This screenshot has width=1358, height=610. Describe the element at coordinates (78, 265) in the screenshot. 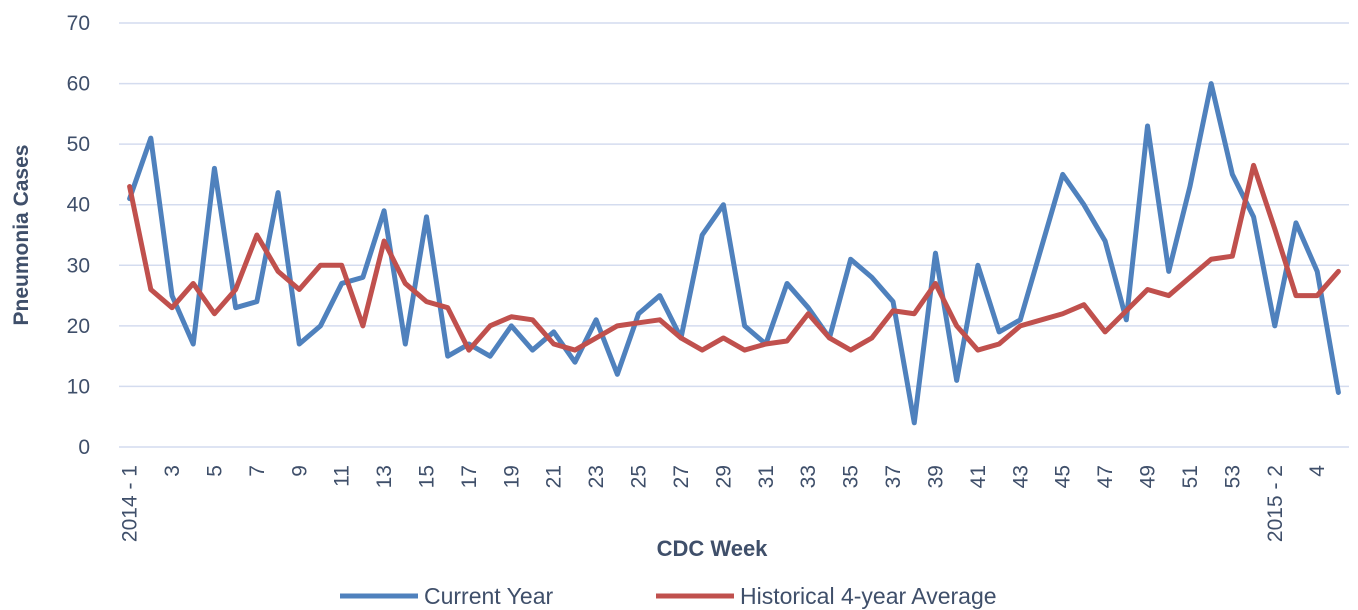

I see `y-tick-label: 30` at that location.